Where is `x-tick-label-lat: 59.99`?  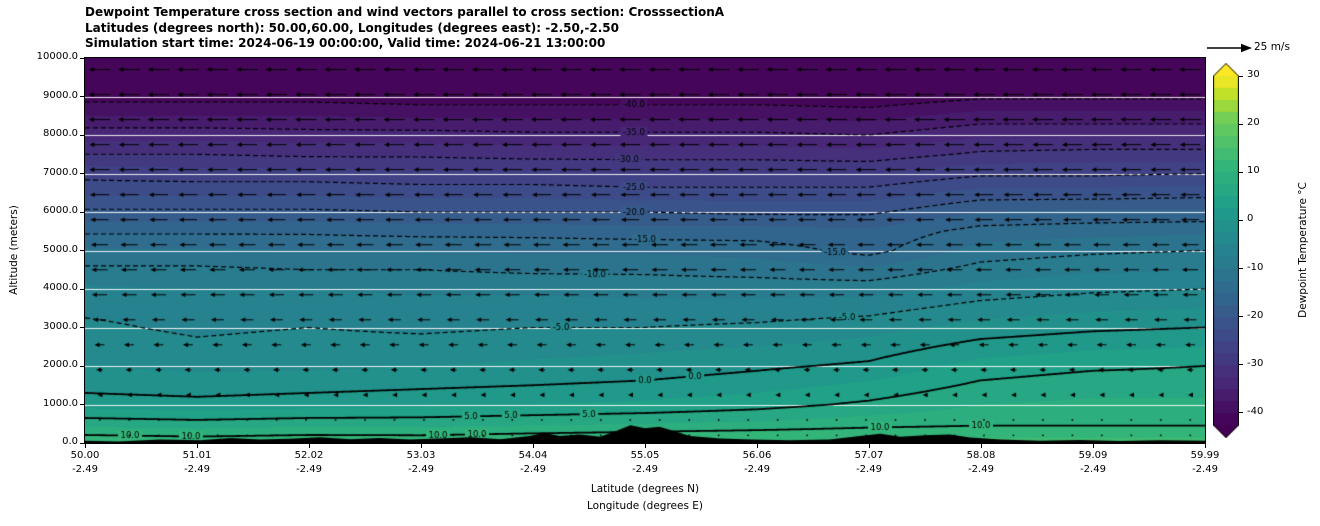 x-tick-label-lat: 59.99 is located at coordinates (1205, 455).